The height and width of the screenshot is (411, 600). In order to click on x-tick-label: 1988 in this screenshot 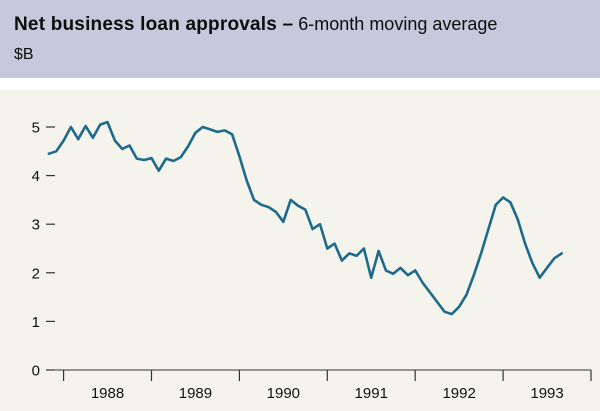, I will do `click(107, 393)`.